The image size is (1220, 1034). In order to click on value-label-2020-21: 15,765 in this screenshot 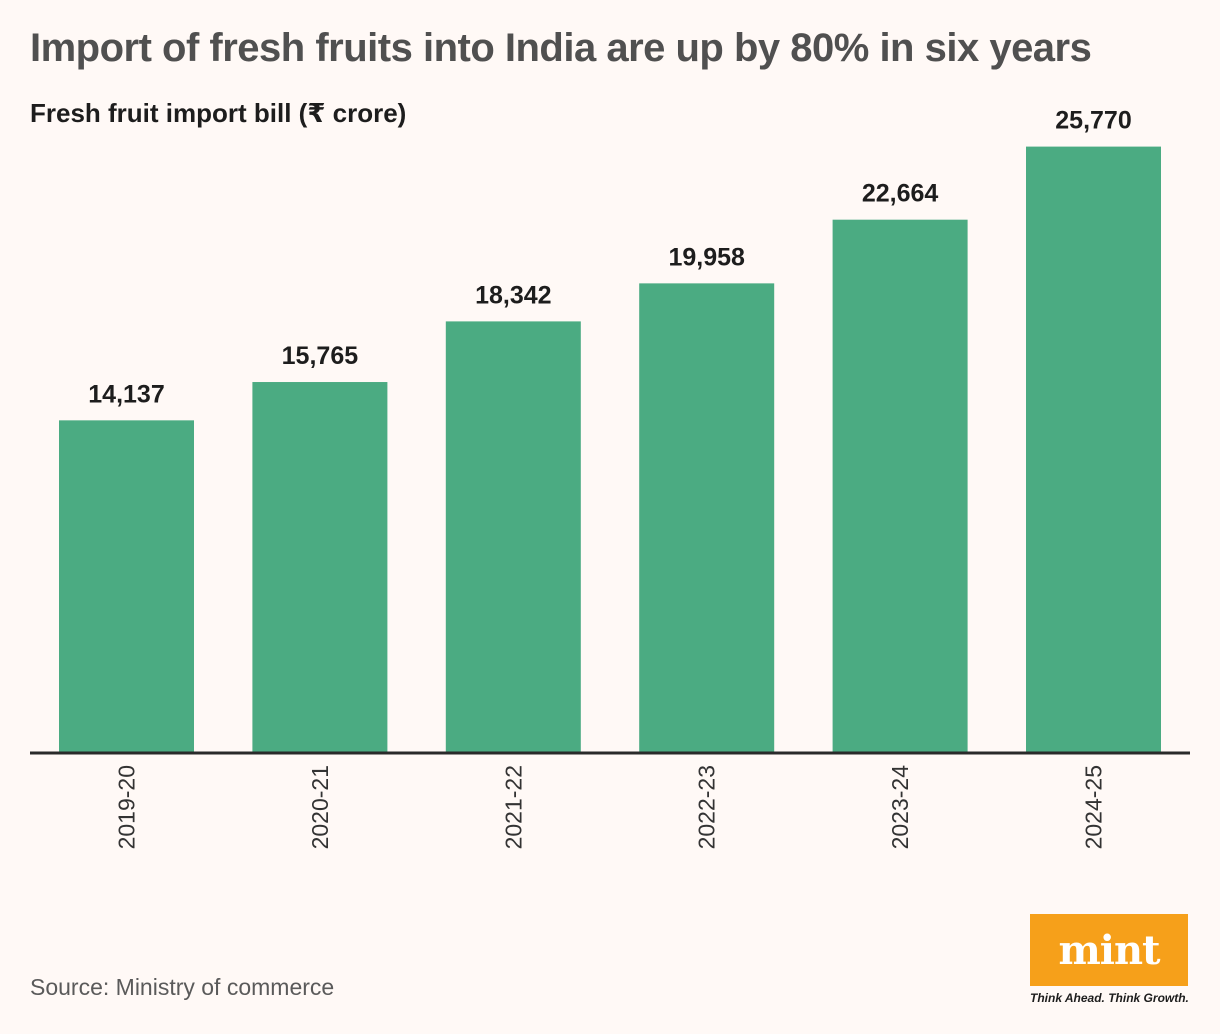, I will do `click(320, 356)`.